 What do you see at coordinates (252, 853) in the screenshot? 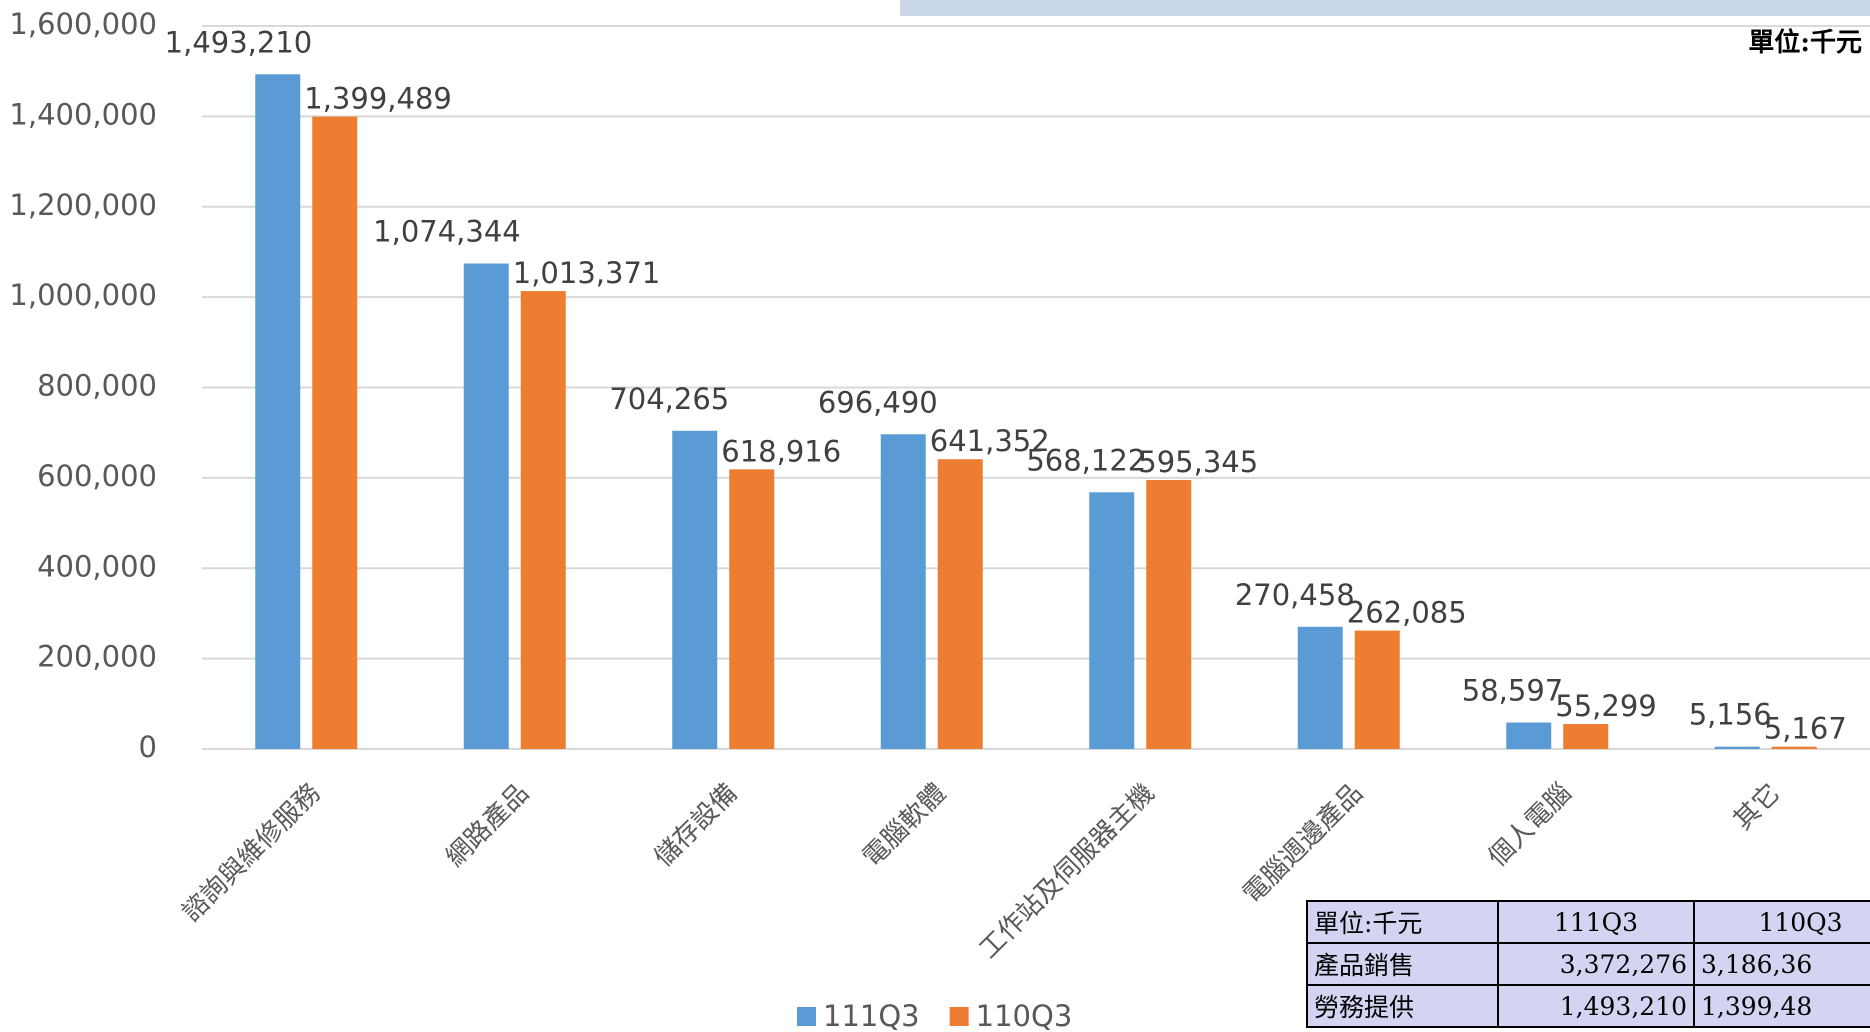
I see `x-tick-label: 諮詢與維修服務` at bounding box center [252, 853].